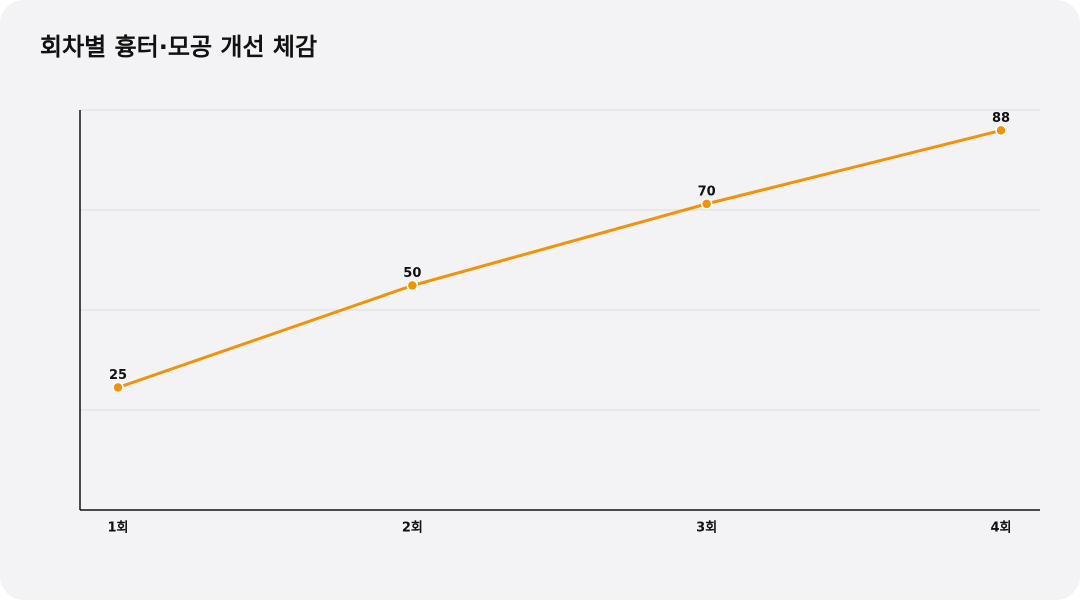 The height and width of the screenshot is (604, 1080). I want to click on chart-title: 회차별 흉터·모공 개선 체감, so click(178, 47).